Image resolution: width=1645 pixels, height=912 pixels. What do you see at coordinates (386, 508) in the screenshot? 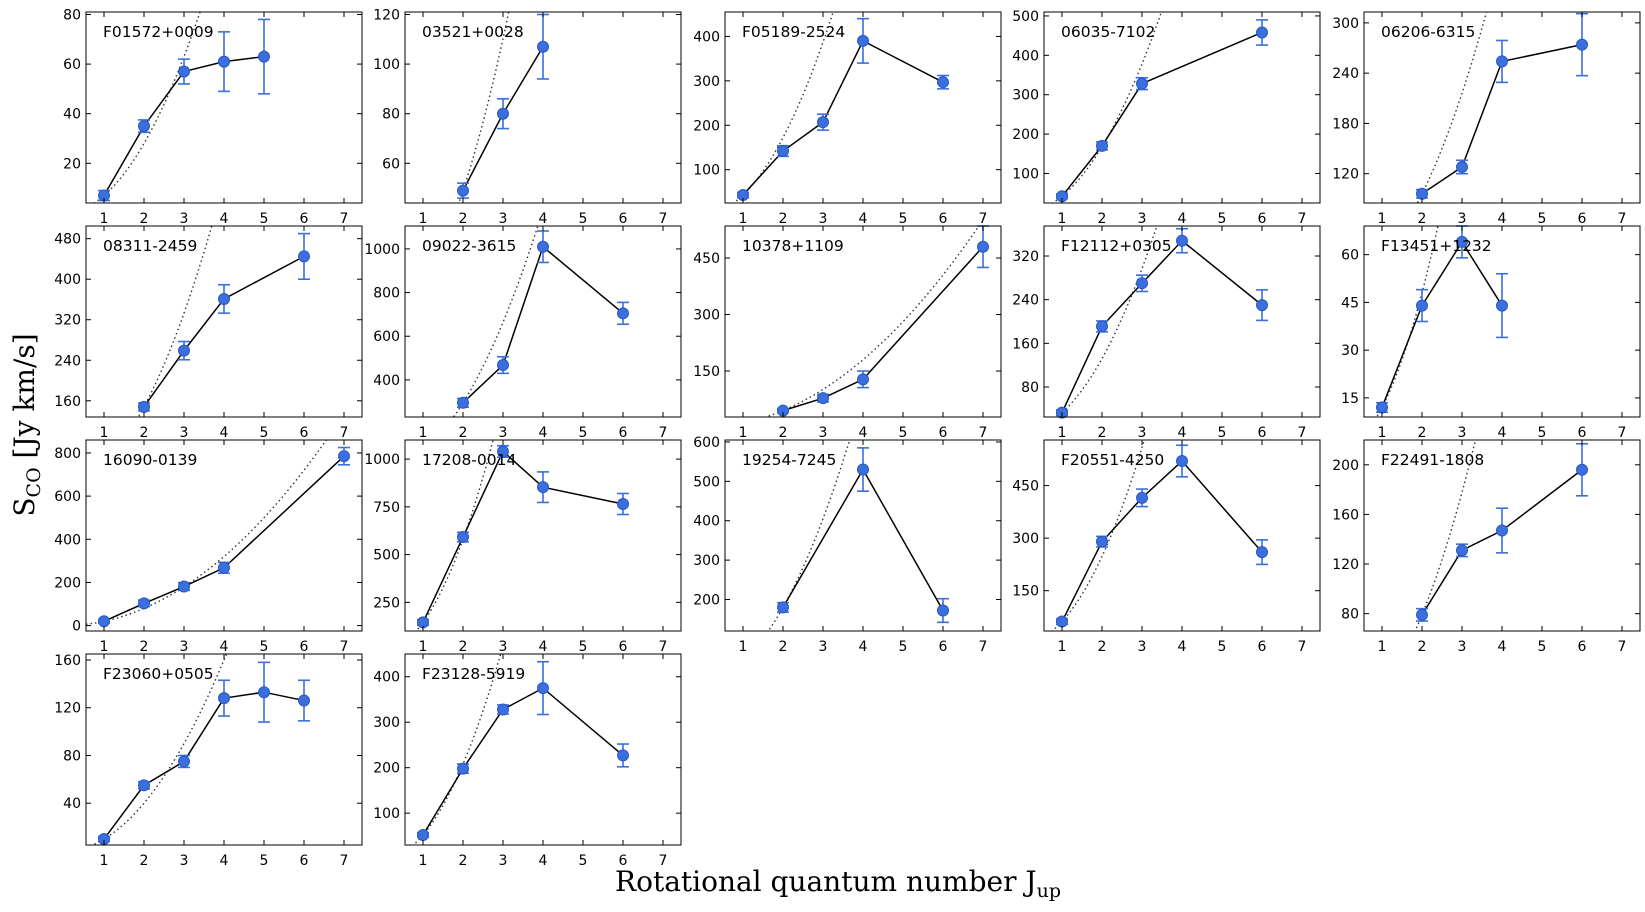
I see `y-tick-label: 750` at bounding box center [386, 508].